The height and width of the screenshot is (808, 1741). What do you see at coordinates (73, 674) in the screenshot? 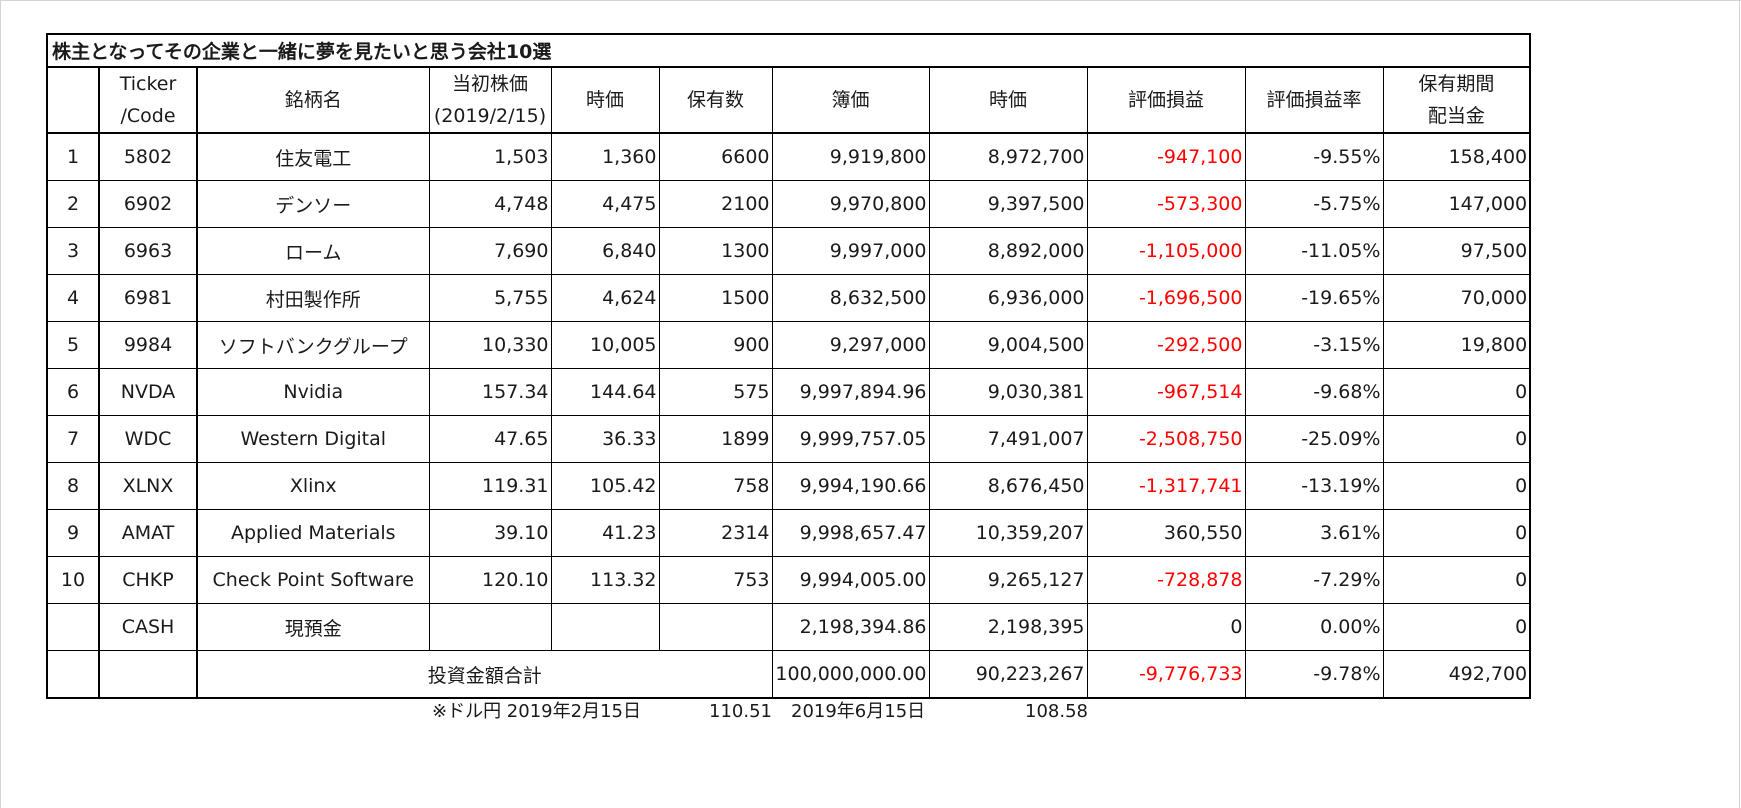
I see `total-index-cell` at bounding box center [73, 674].